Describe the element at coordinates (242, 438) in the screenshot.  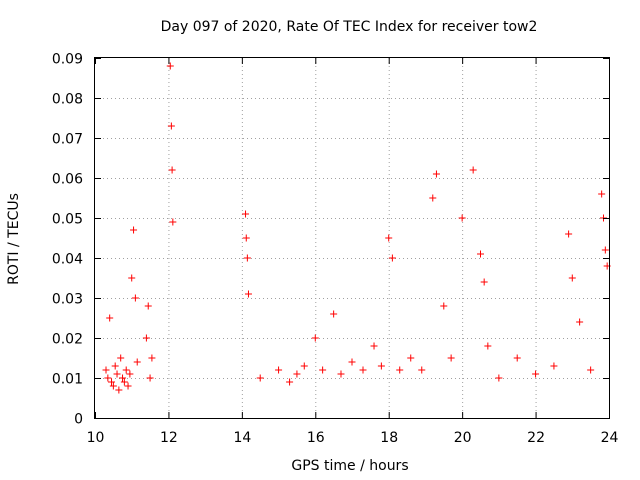
I see `x-tick-label: 14` at that location.